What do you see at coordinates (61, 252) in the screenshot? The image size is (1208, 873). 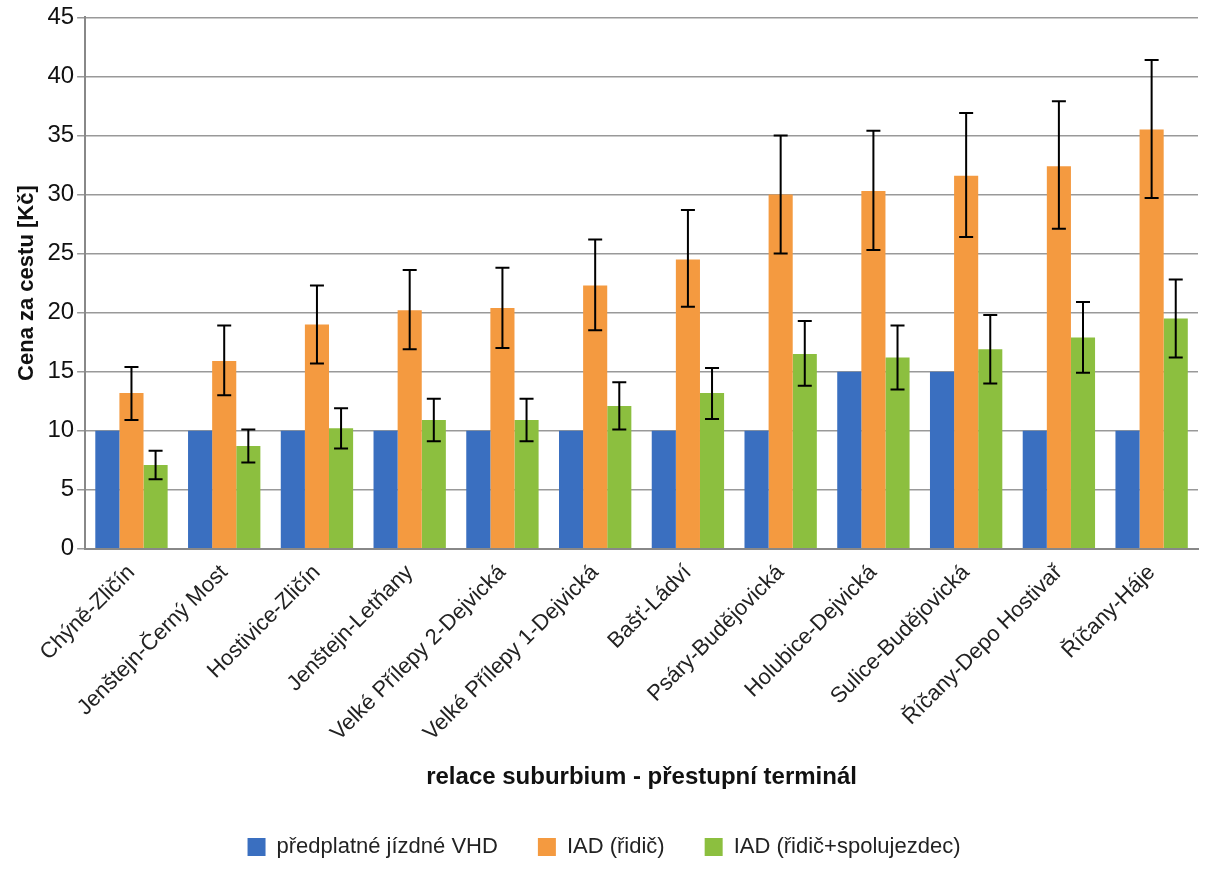 I see `y-tick-label: 25` at bounding box center [61, 252].